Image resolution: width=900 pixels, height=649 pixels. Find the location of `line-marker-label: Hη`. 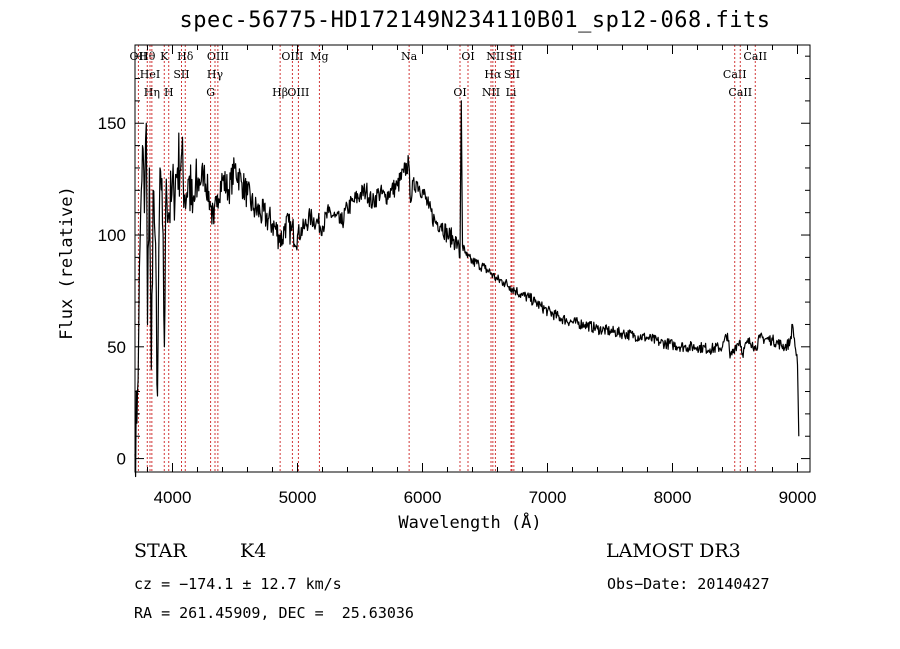

line-marker-label: Hη is located at coordinates (152, 92).